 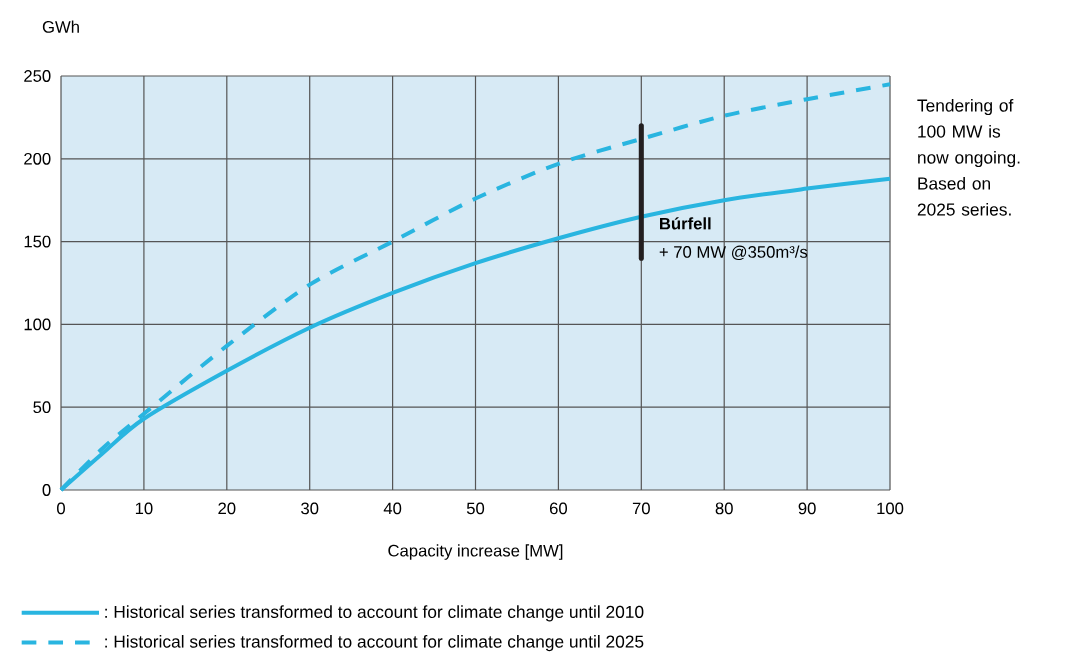 What do you see at coordinates (392, 508) in the screenshot?
I see `x-tick-label: 40` at bounding box center [392, 508].